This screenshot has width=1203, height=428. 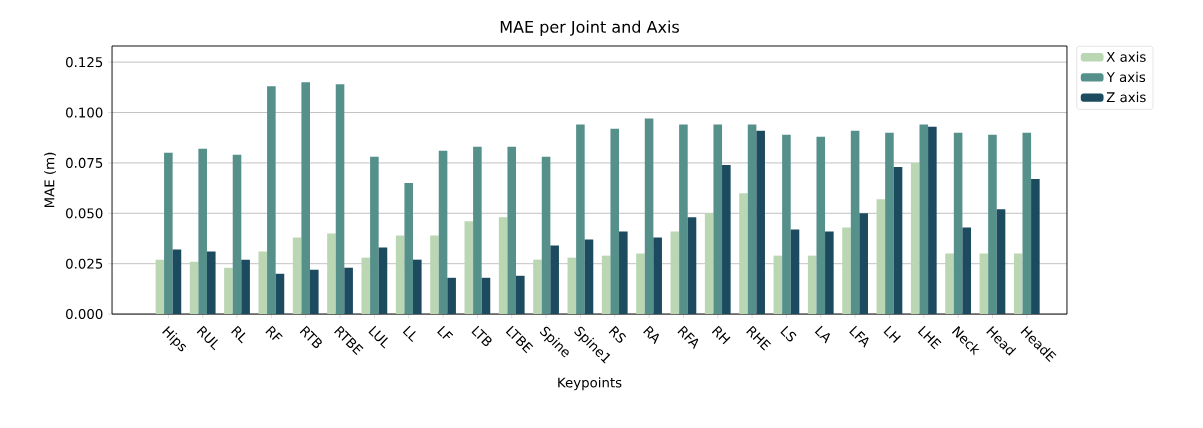 I want to click on x-tick-label: LTB, so click(x=481, y=335).